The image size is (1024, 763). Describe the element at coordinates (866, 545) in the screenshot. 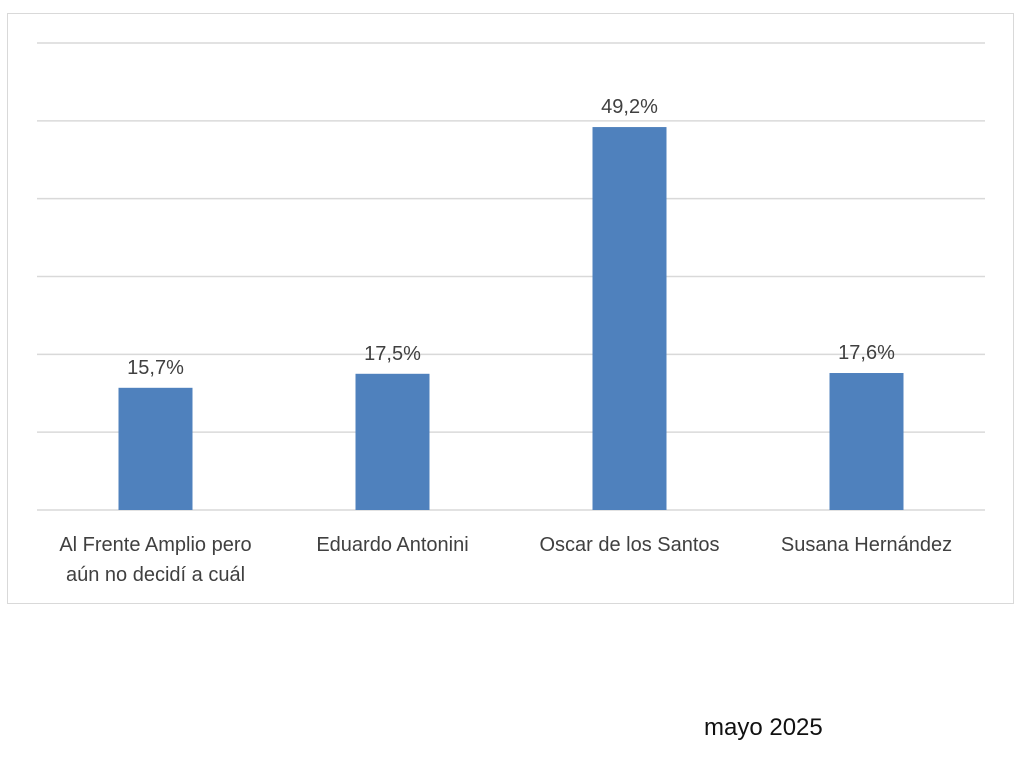

I see `category-label: Susana Hernández` at that location.